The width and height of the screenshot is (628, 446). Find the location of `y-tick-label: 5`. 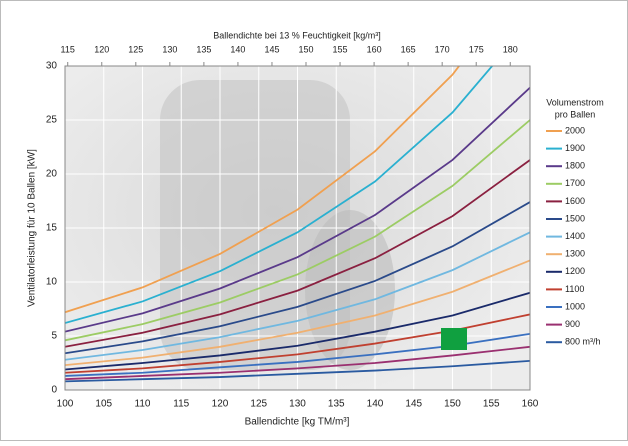

y-tick-label: 5 is located at coordinates (54, 336).